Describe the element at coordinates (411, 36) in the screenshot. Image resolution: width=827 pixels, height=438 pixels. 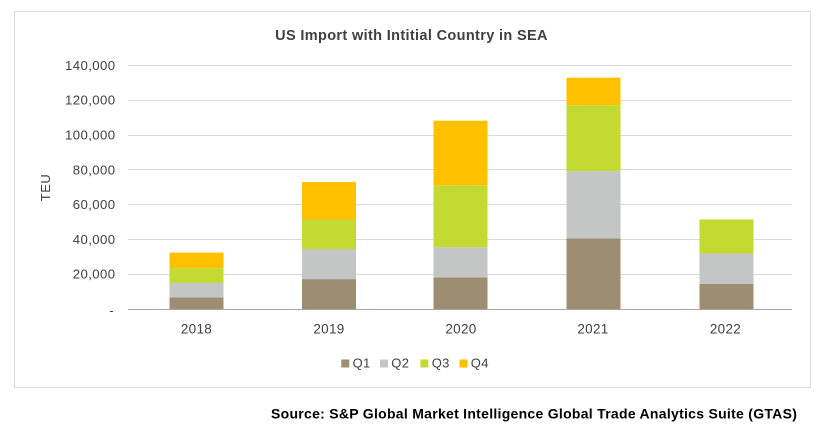
I see `svg-text:US Import with Intitial Countr: US Import with Intitial Country in SEA` at that location.